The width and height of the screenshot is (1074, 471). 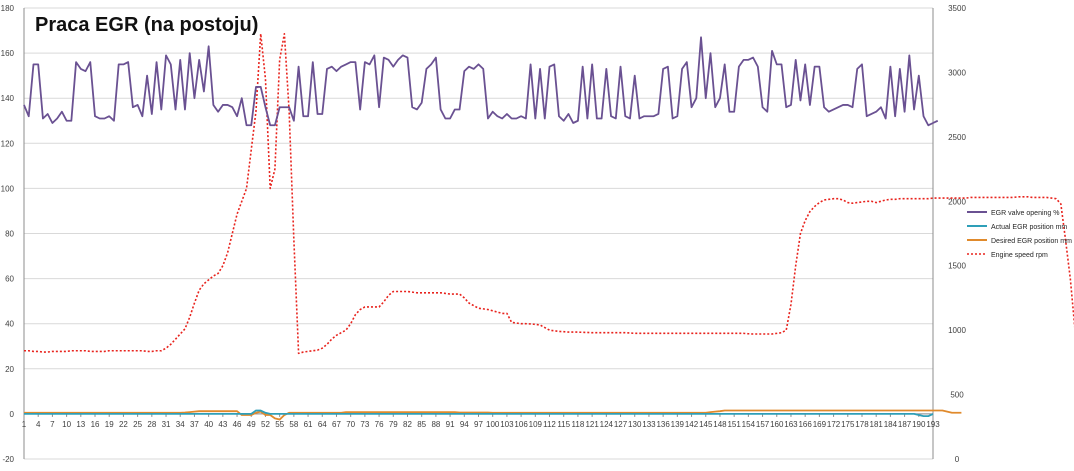 I want to click on legend-label: Desired EGR position mm, so click(x=1031, y=241).